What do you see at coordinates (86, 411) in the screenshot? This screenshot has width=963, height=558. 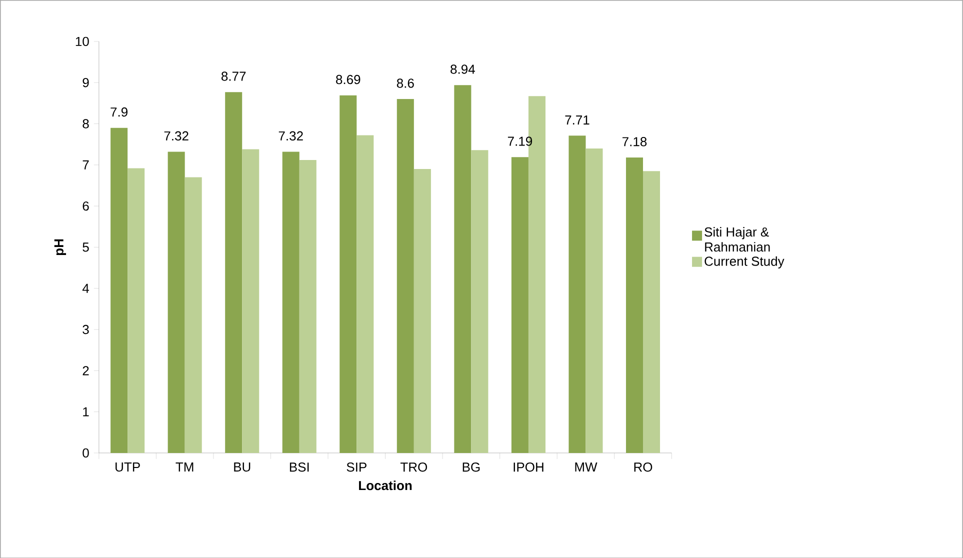 I see `y-tick-label: 1` at bounding box center [86, 411].